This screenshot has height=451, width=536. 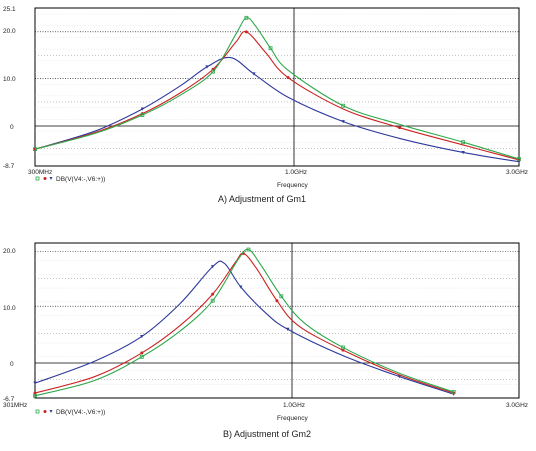 What do you see at coordinates (15, 405) in the screenshot?
I see `panel-b-xtick-301mhz: 301MHz` at bounding box center [15, 405].